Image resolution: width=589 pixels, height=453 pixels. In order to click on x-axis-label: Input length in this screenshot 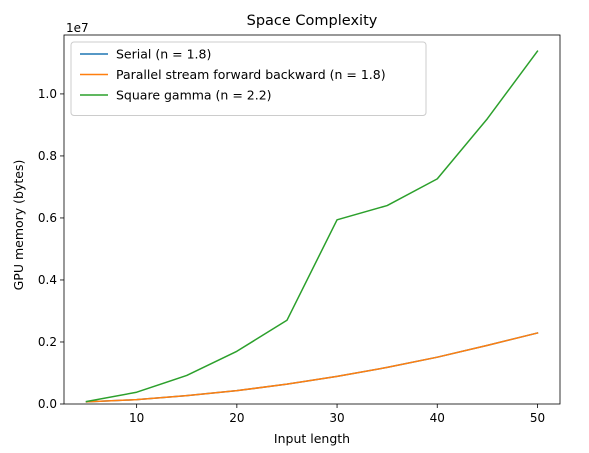, I will do `click(312, 438)`.